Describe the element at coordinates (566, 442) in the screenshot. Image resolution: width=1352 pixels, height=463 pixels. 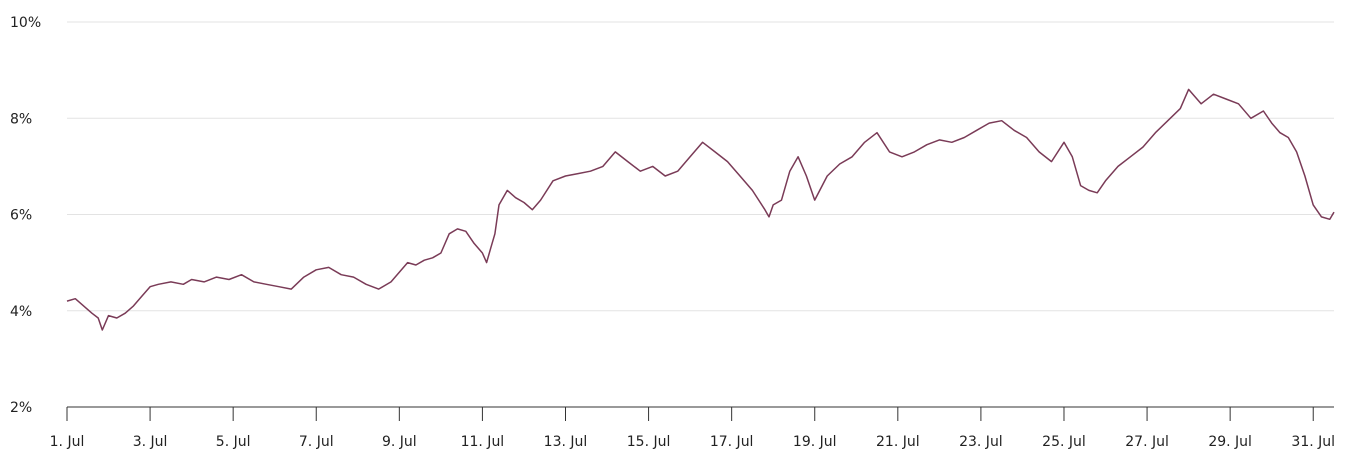
I see `x-tick-label: 13. Jul` at that location.